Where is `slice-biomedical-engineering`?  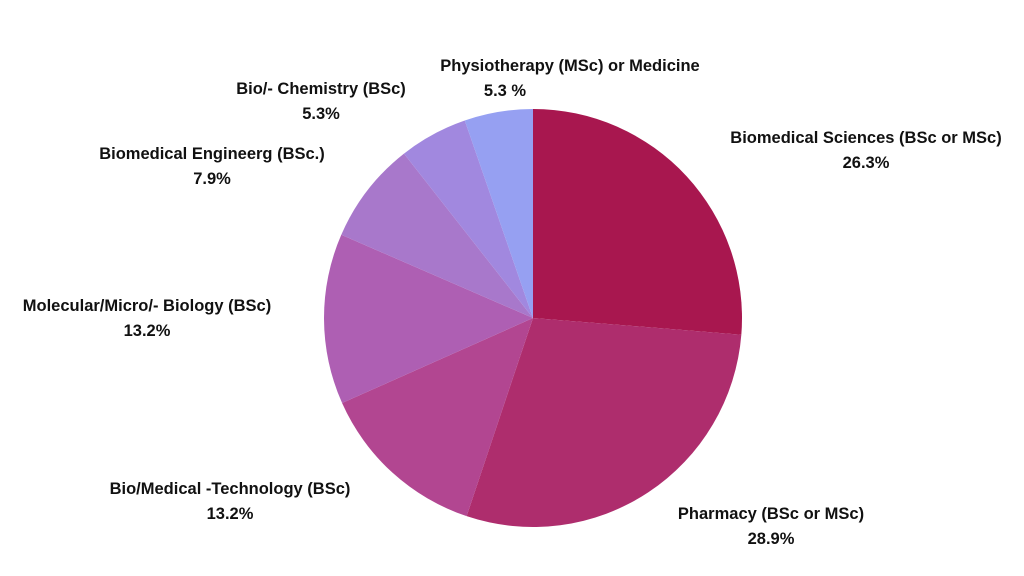 slice-biomedical-engineering is located at coordinates (437, 235).